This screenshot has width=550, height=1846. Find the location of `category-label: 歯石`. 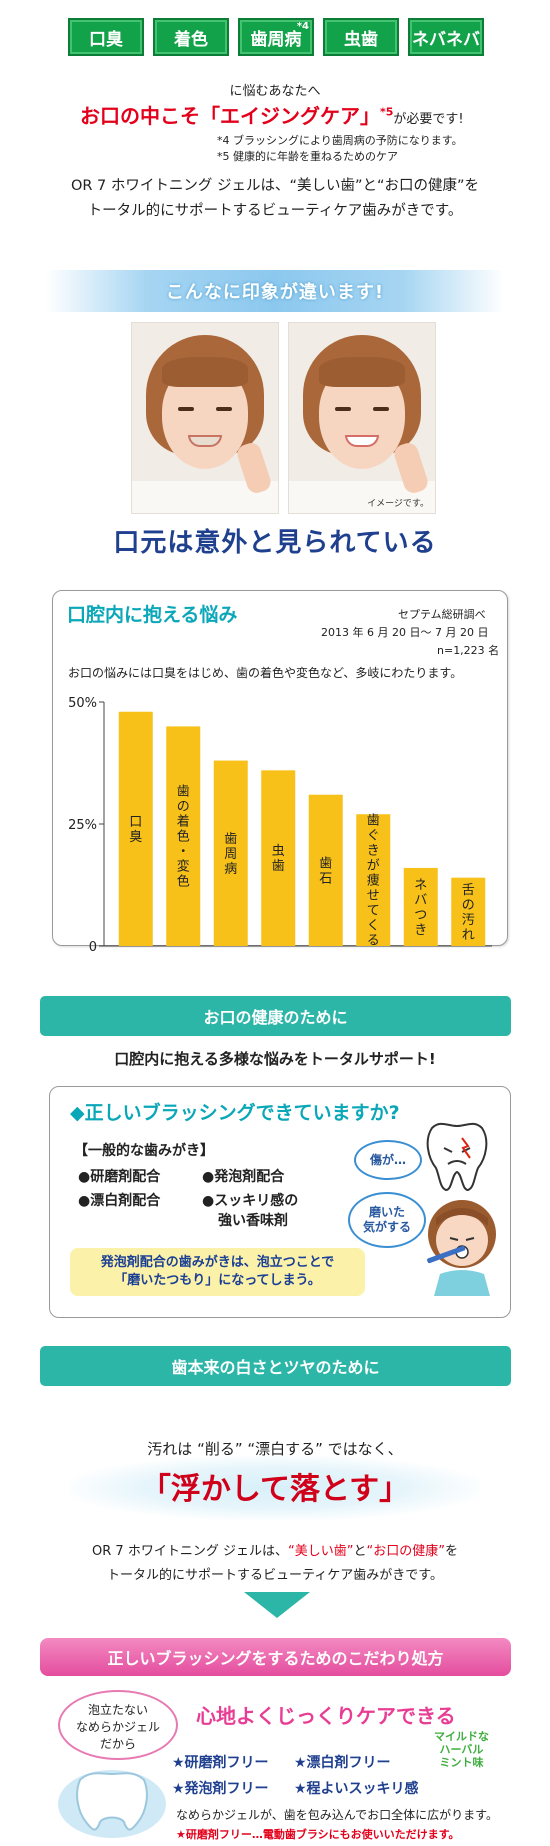

category-label: 歯石 is located at coordinates (325, 871).